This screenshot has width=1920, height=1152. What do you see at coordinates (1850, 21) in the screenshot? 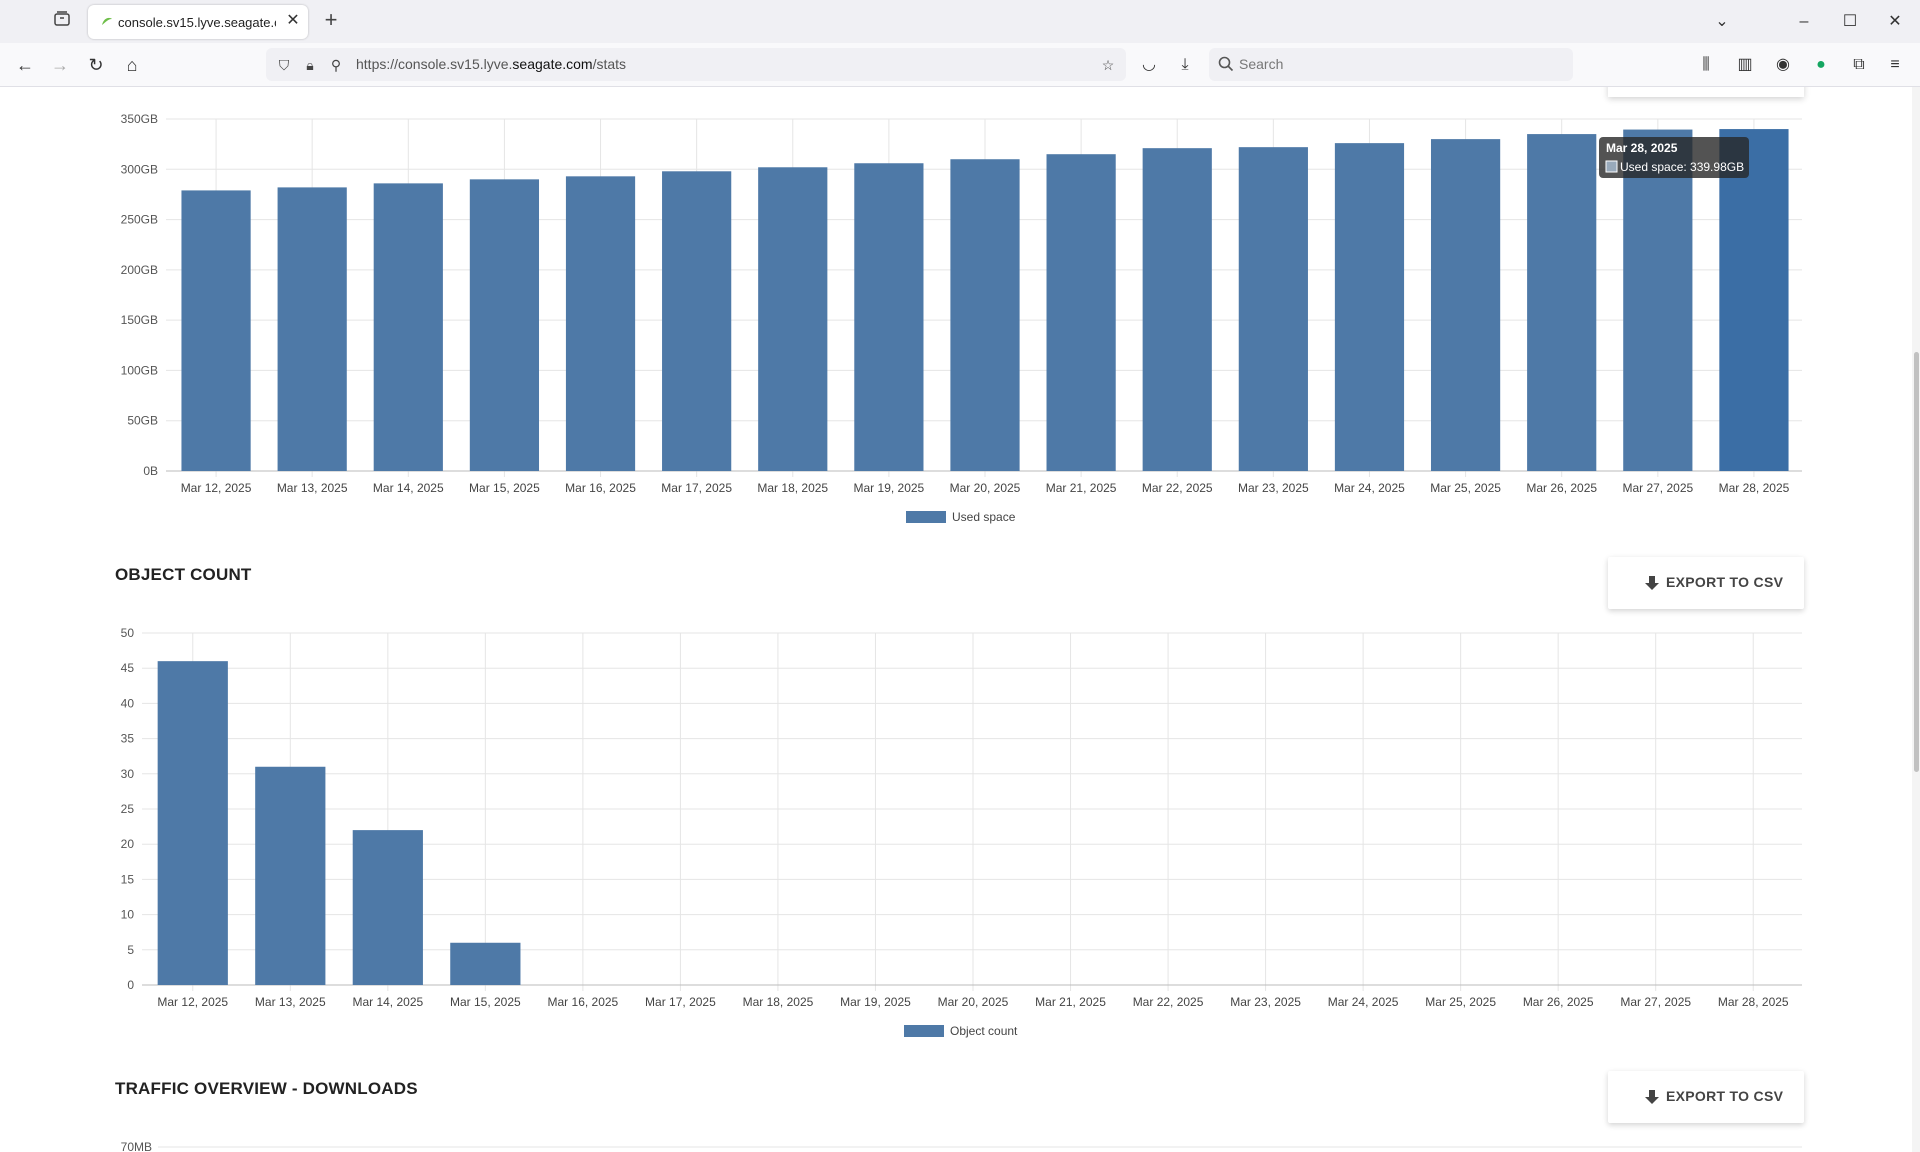
I see `maximize-icon: ☐` at bounding box center [1850, 21].